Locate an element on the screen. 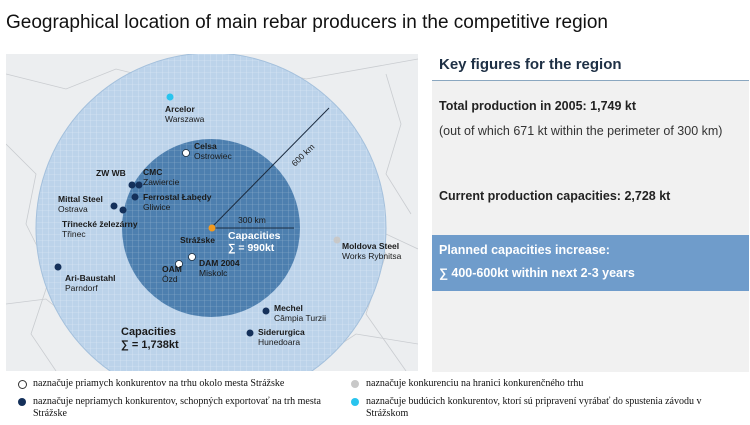 The width and height of the screenshot is (750, 425). key-figures-header: Key figures for the region is located at coordinates (590, 67).